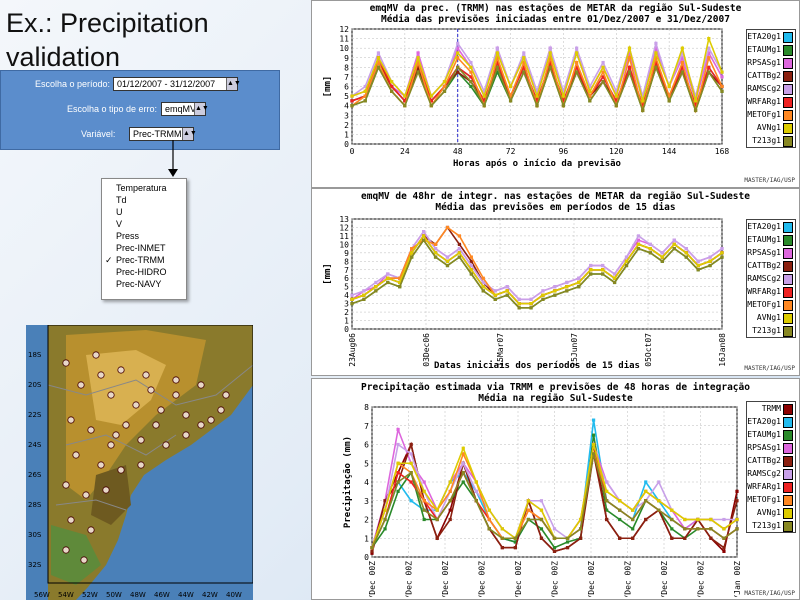  I want to click on variable-value: Prec-TRMM, so click(157, 134).